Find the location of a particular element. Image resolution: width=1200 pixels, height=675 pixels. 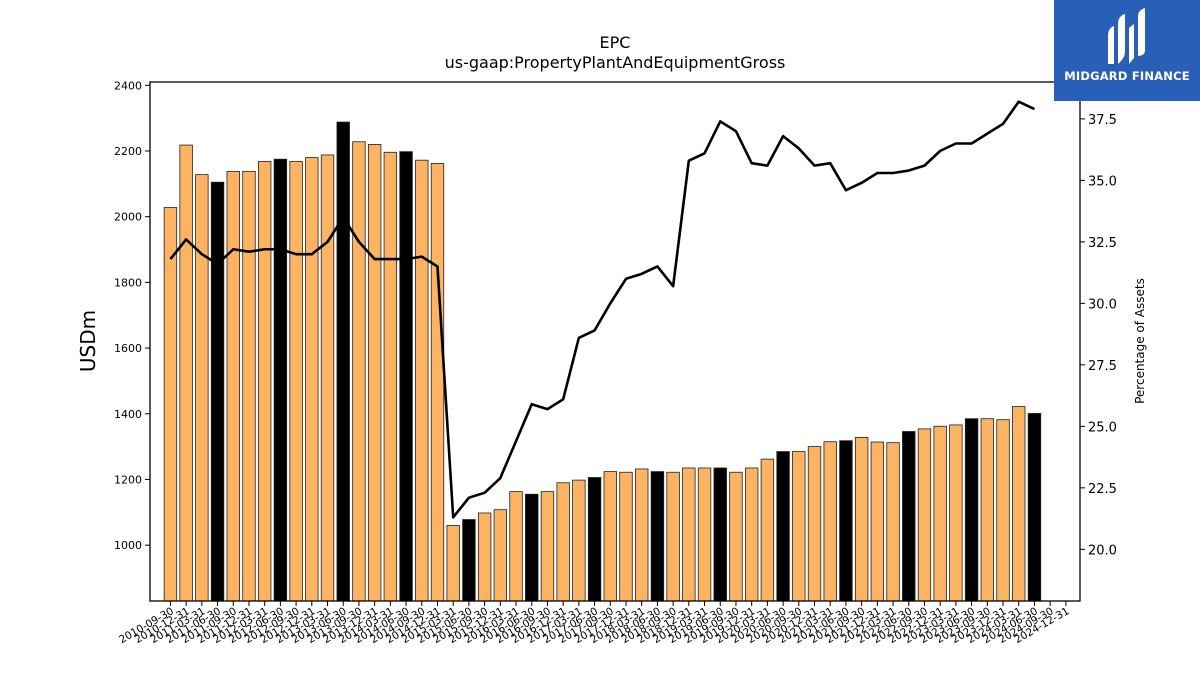

midgard-logo-icon is located at coordinates (1126, 36).